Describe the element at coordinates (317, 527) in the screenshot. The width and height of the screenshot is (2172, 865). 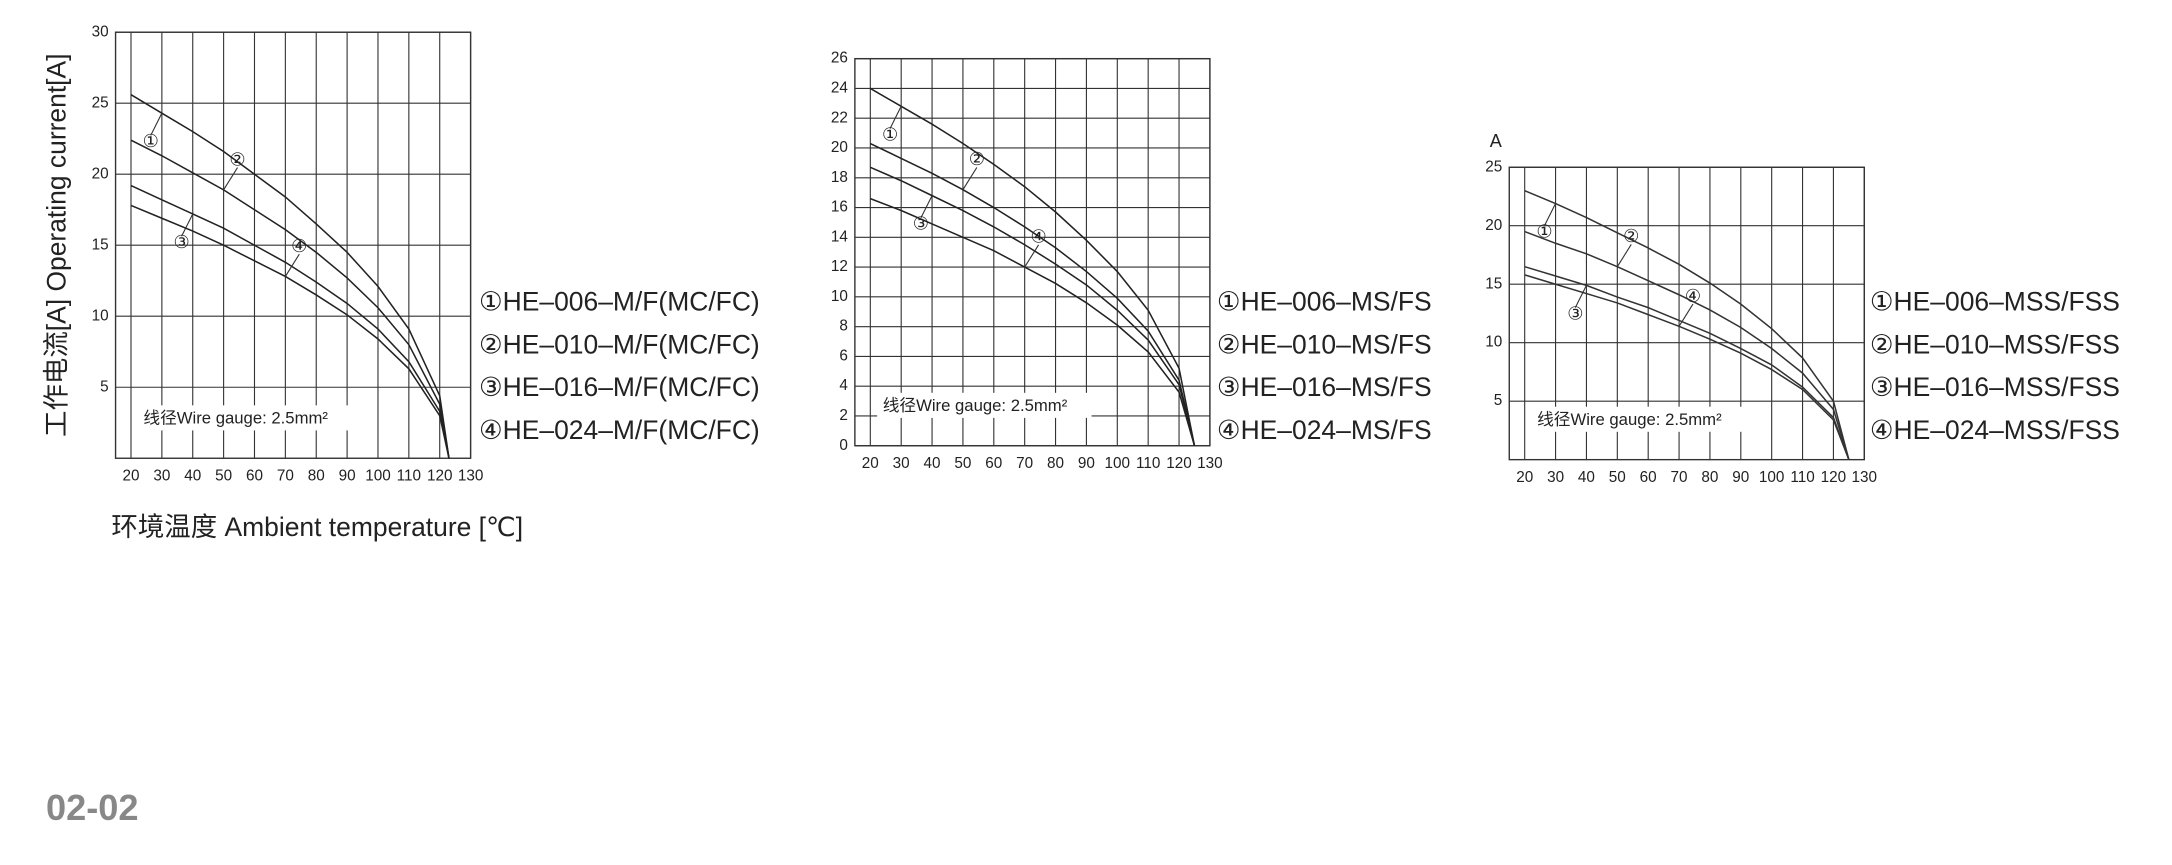
I see `x-axis-label: 环境温度 Ambient temperature [℃]` at that location.